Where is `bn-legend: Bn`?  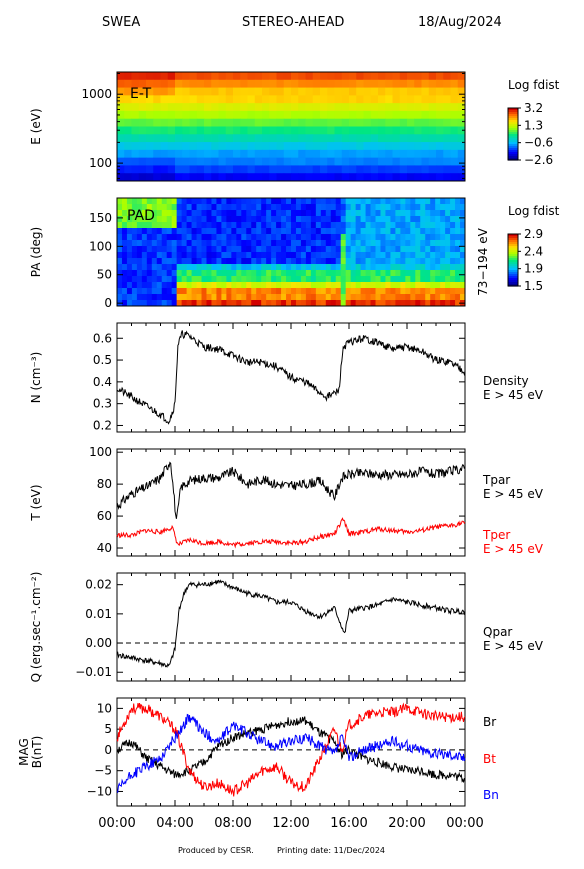
bn-legend: Bn is located at coordinates (491, 795).